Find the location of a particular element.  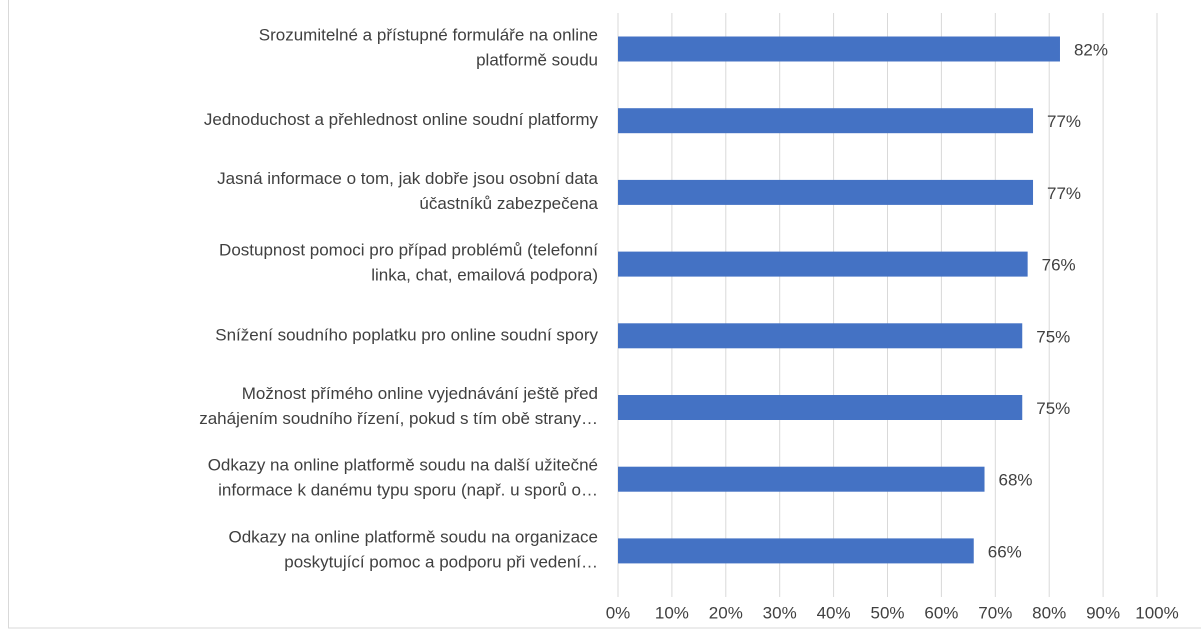

x-tick-label: 50% is located at coordinates (887, 612).